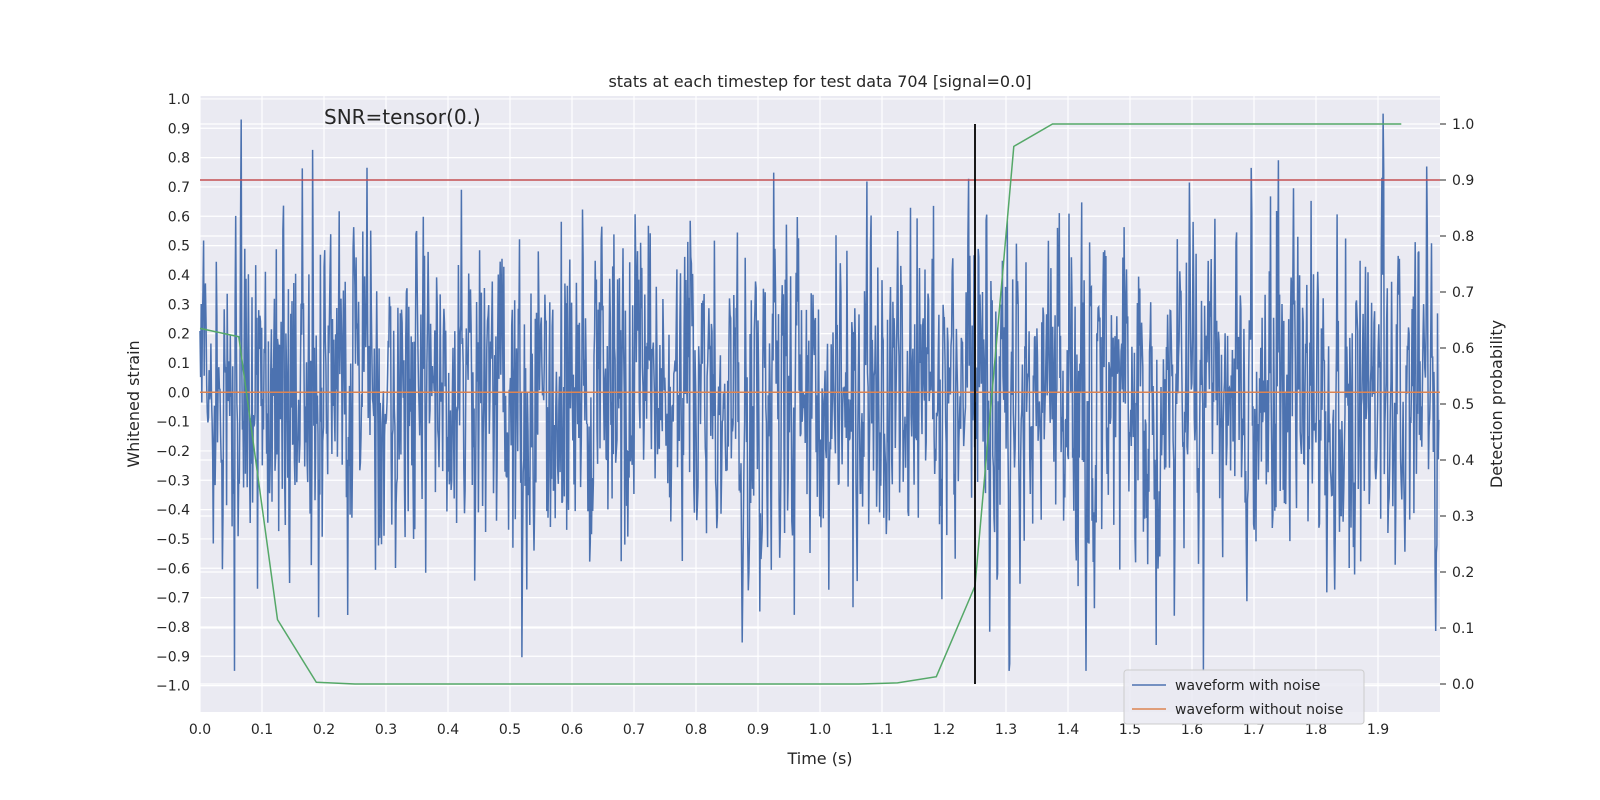 The width and height of the screenshot is (1600, 800). What do you see at coordinates (1463, 349) in the screenshot?
I see `y2-tick-label: 0.6` at bounding box center [1463, 349].